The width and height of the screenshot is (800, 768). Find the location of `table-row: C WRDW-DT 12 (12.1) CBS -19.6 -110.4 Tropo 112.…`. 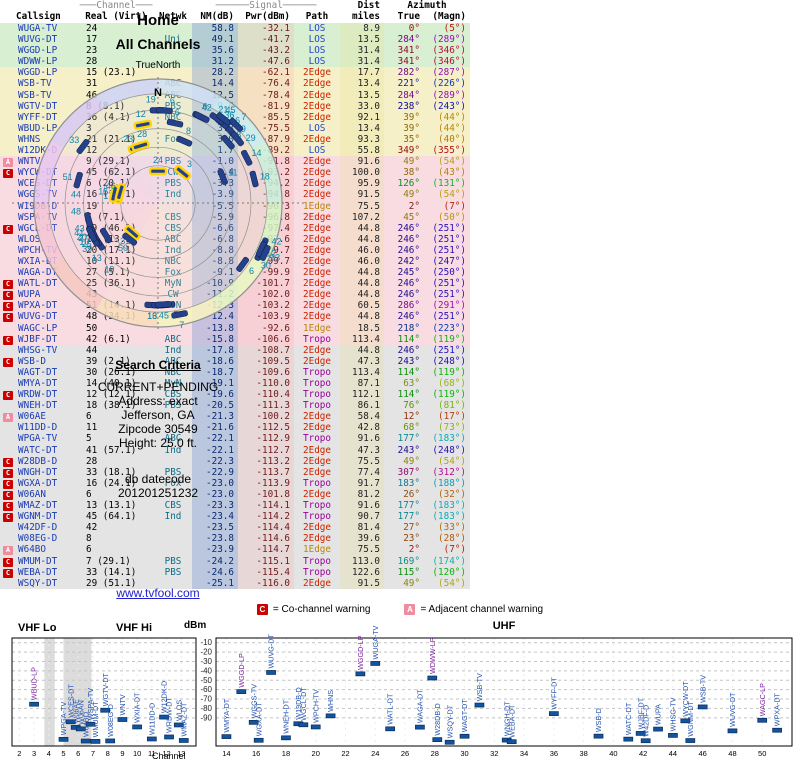

table-row: C WRDW-DT 12 (12.1) CBS -19.6 -110.4 Tropo 112.… is located at coordinates (235, 395).